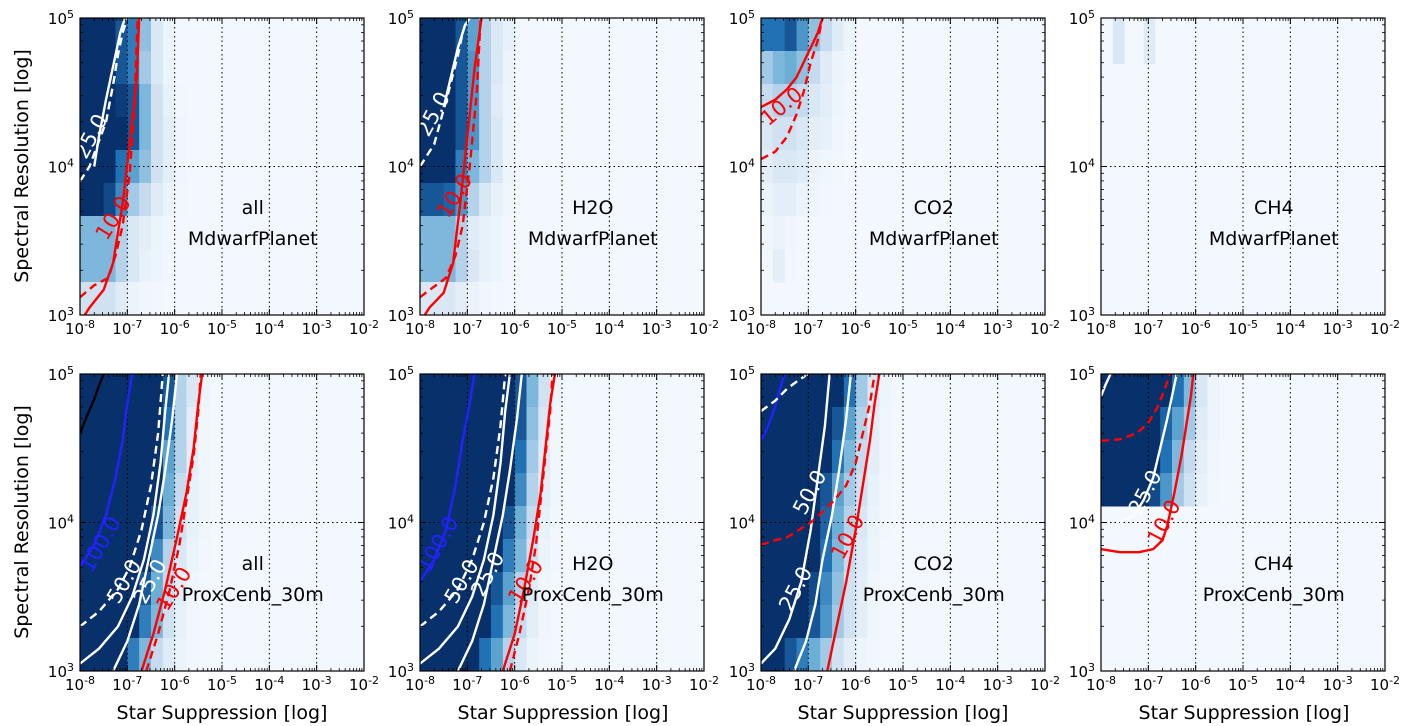 The image size is (1405, 726). Describe the element at coordinates (856, 328) in the screenshot. I see `x-tick-label: 10⁻⁶` at that location.